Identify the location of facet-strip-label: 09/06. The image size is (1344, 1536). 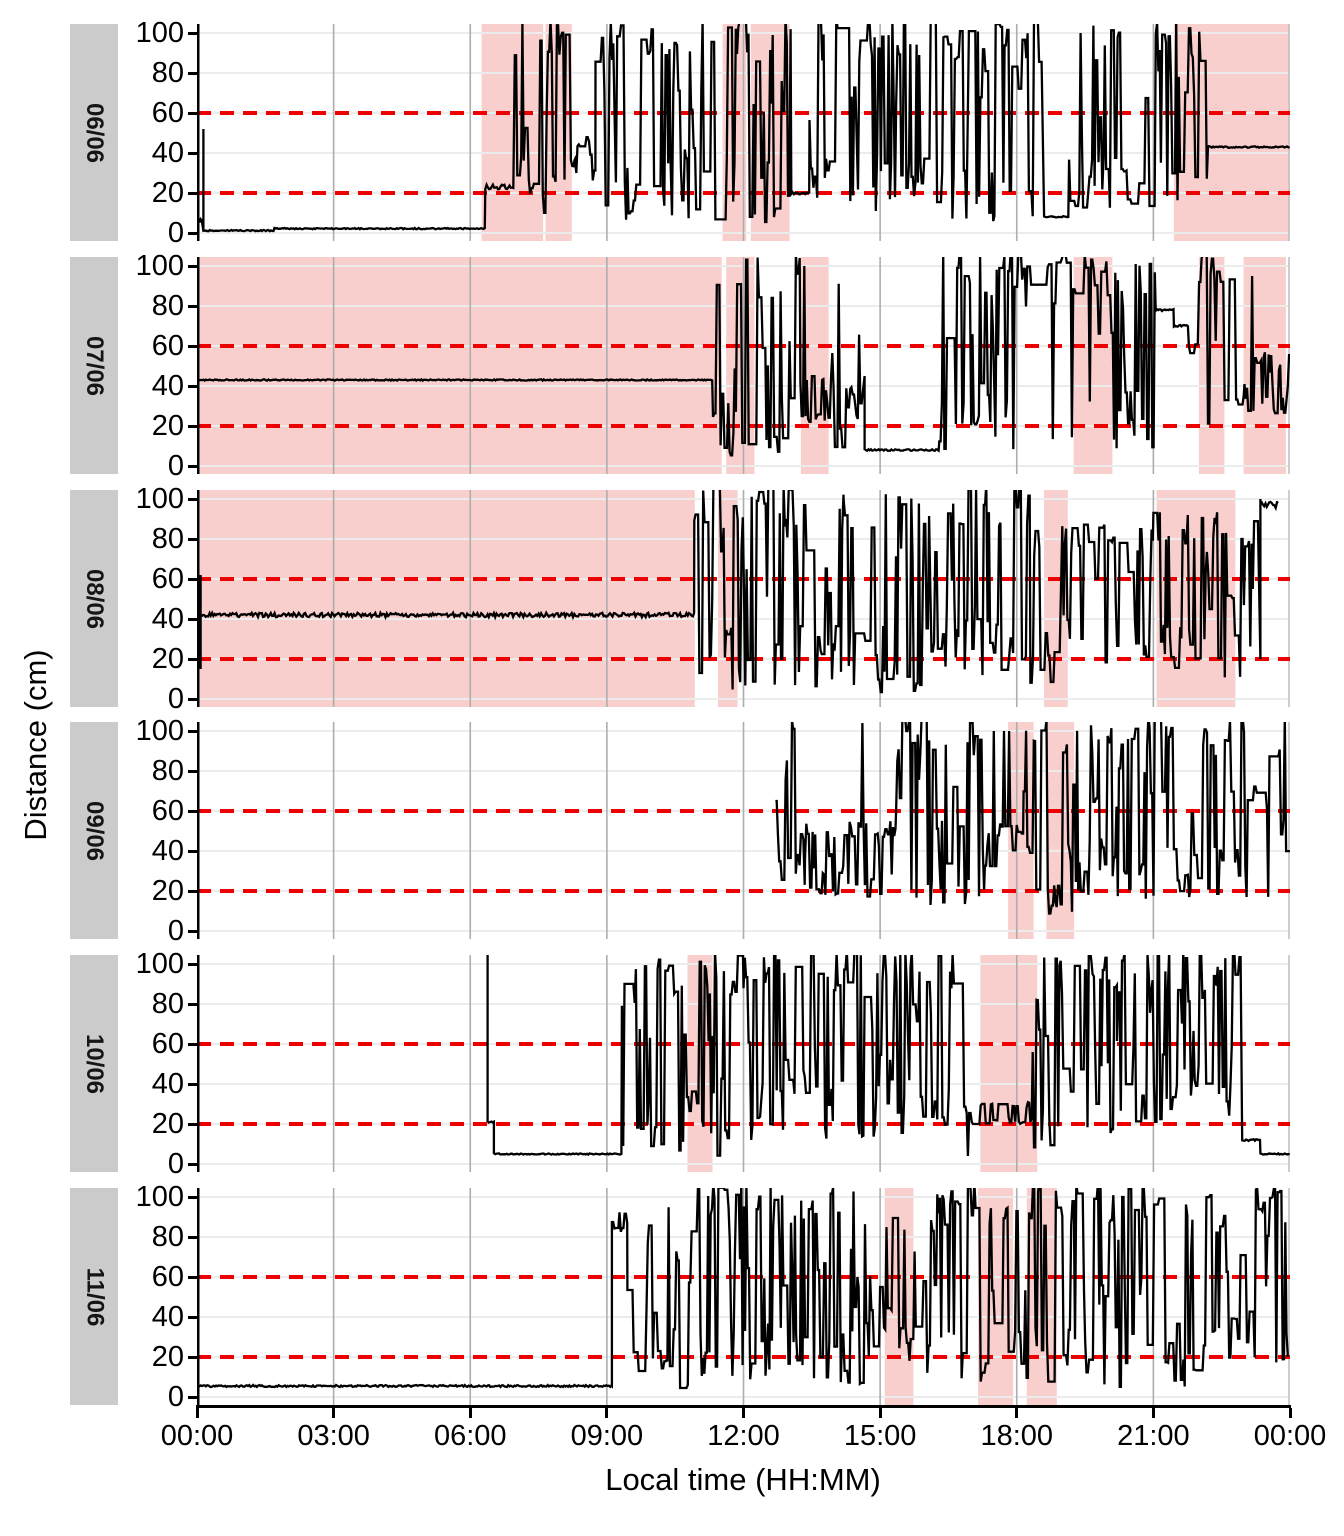
(94, 830).